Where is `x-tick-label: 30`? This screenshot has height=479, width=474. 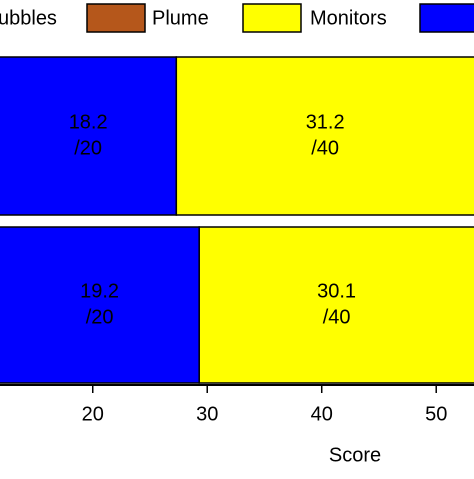
x-tick-label: 30 is located at coordinates (207, 414).